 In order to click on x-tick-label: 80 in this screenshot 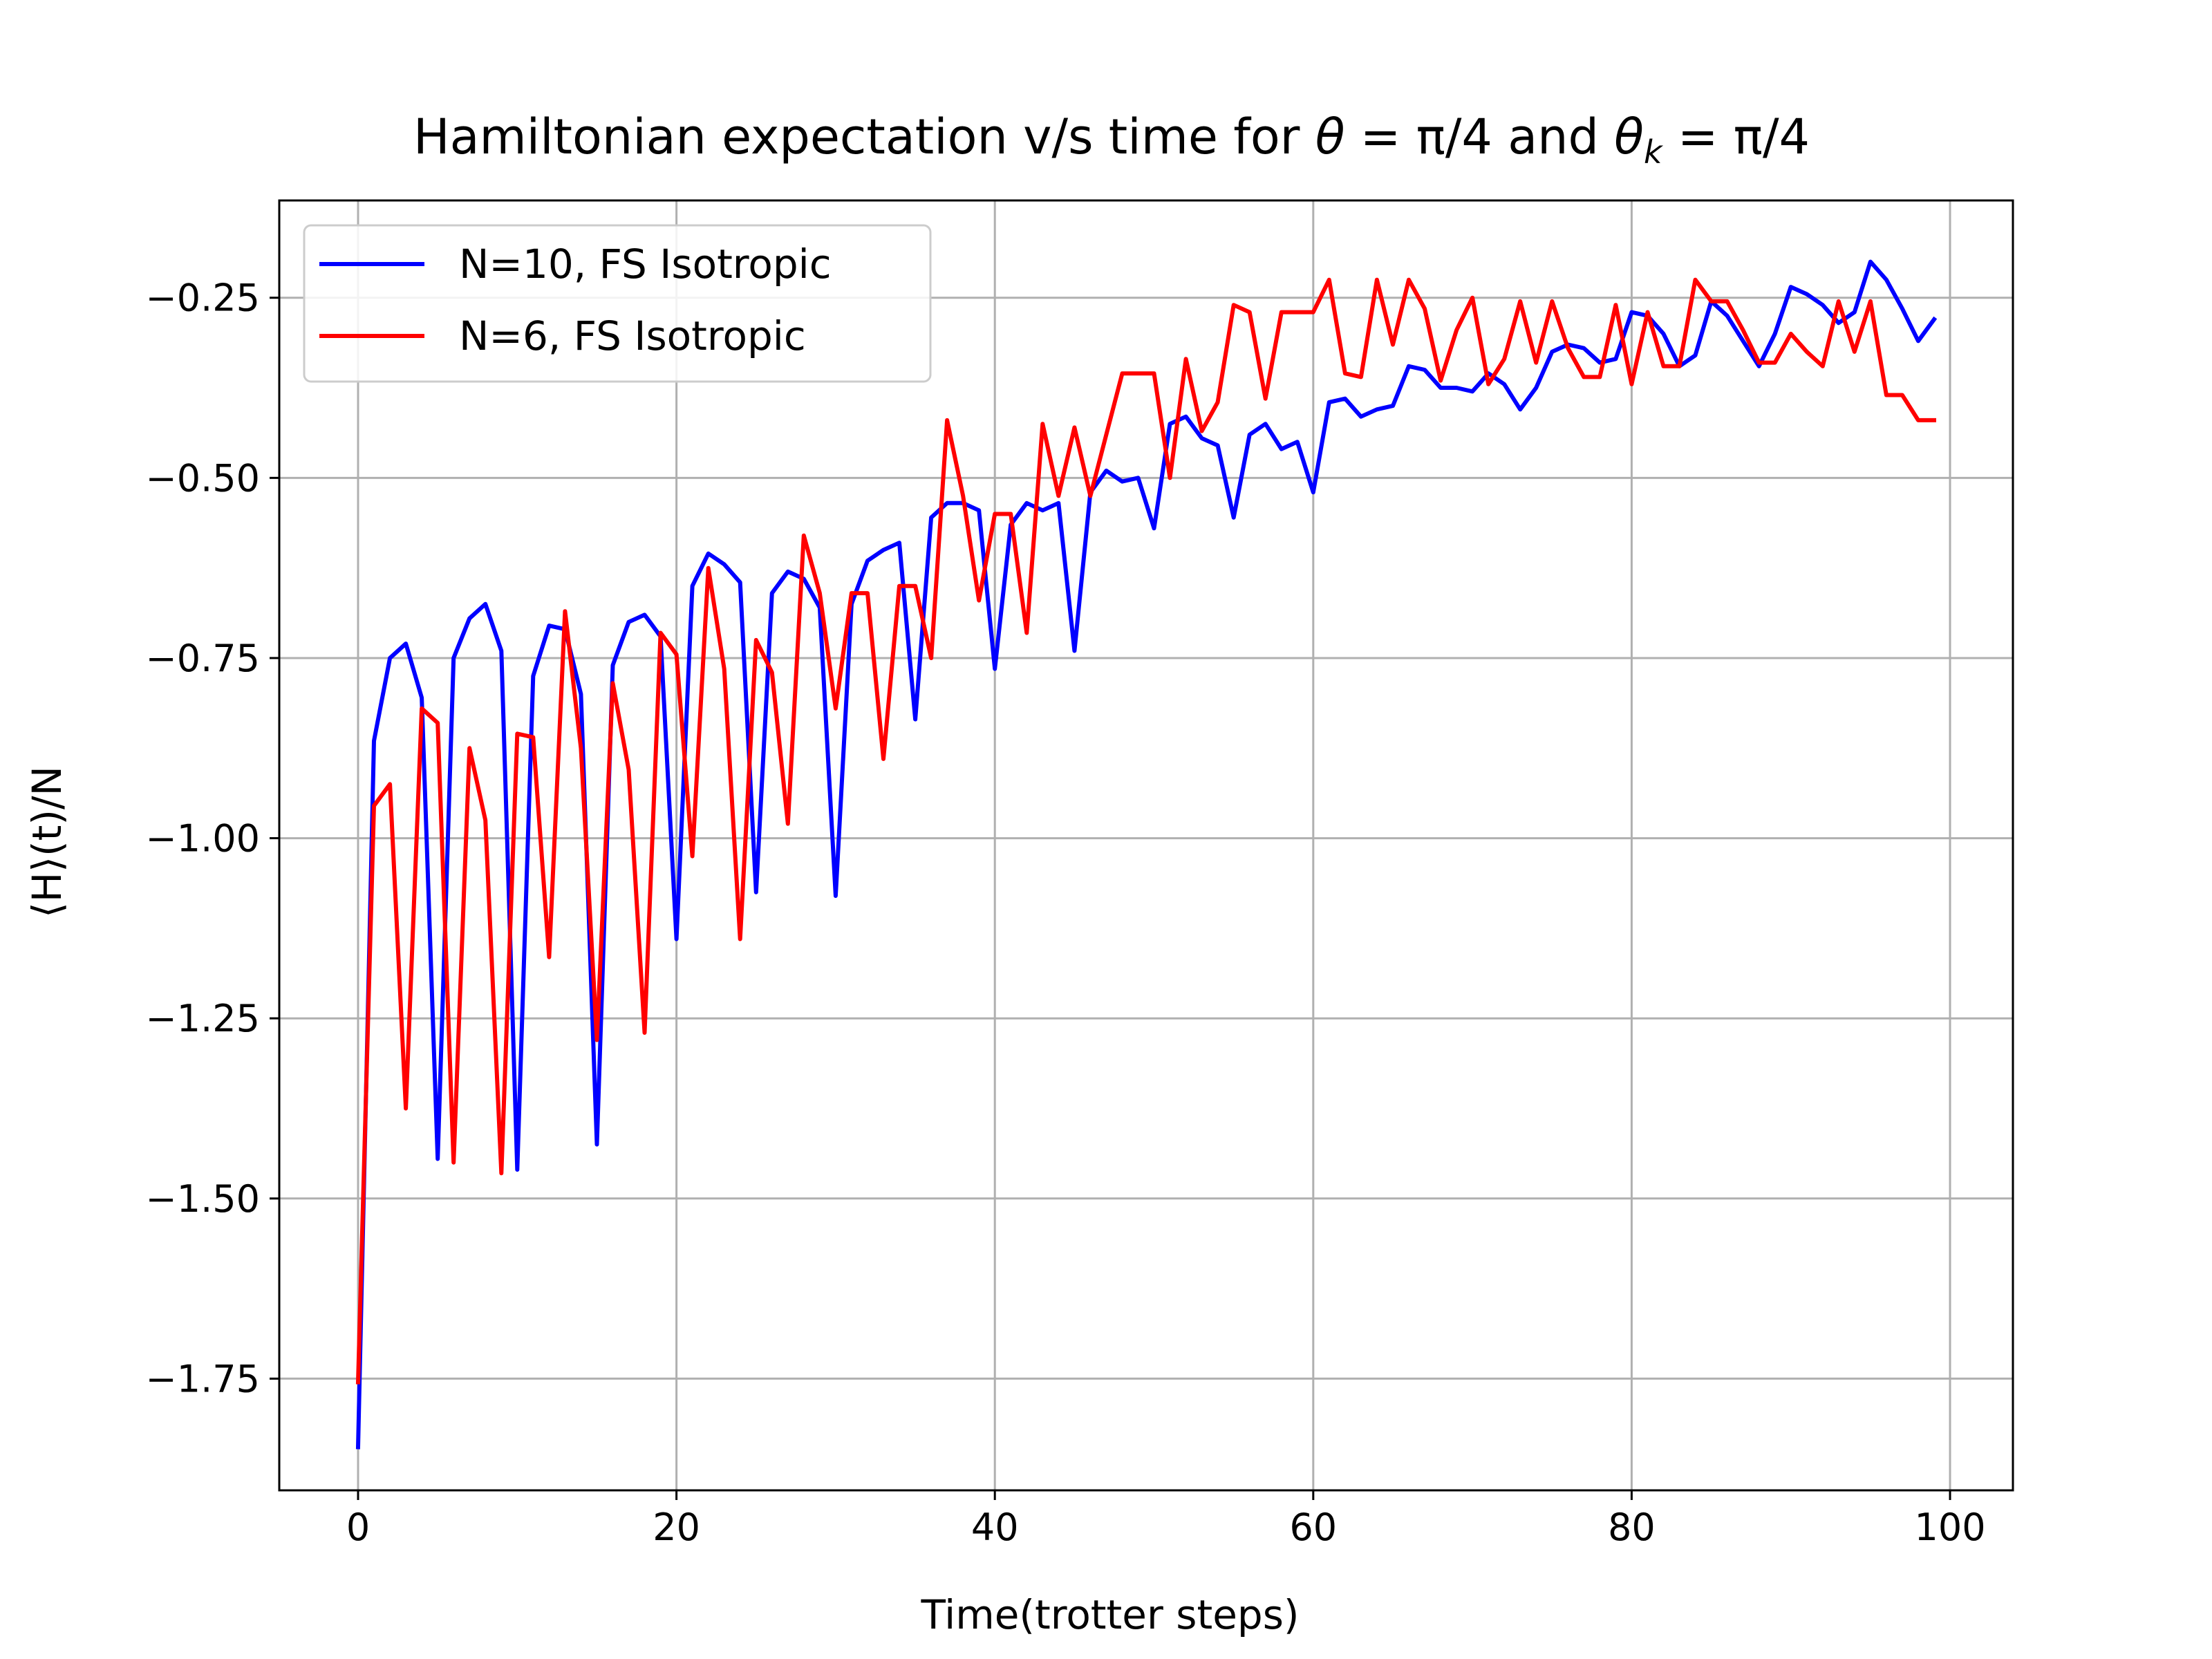, I will do `click(1632, 1527)`.